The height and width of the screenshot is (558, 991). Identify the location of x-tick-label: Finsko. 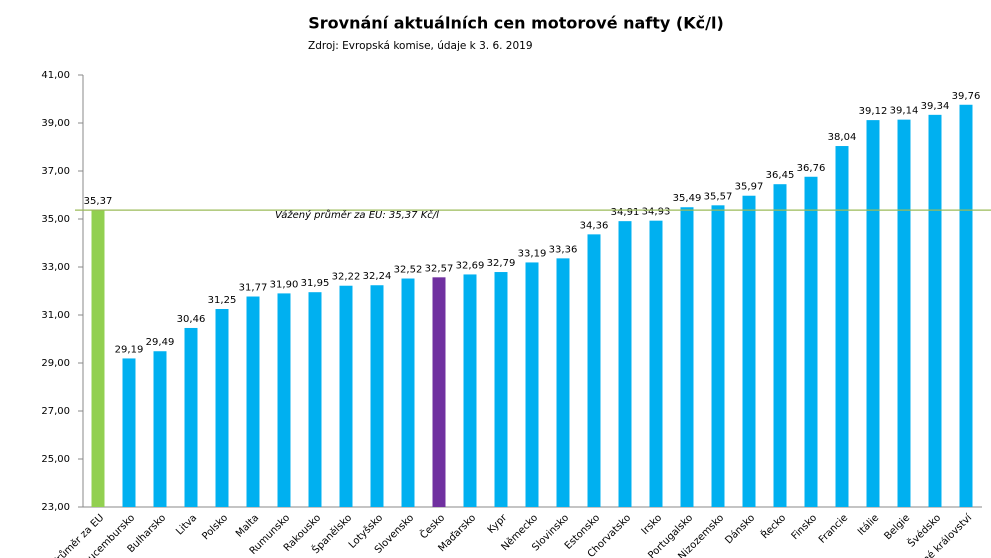
(805, 527).